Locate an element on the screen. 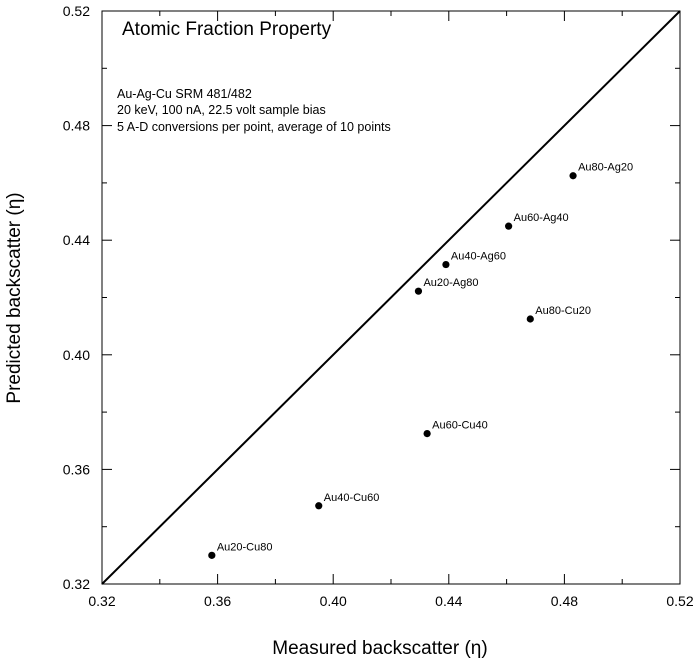 This screenshot has width=694, height=664. point-label: Au20-Cu80 is located at coordinates (245, 547).